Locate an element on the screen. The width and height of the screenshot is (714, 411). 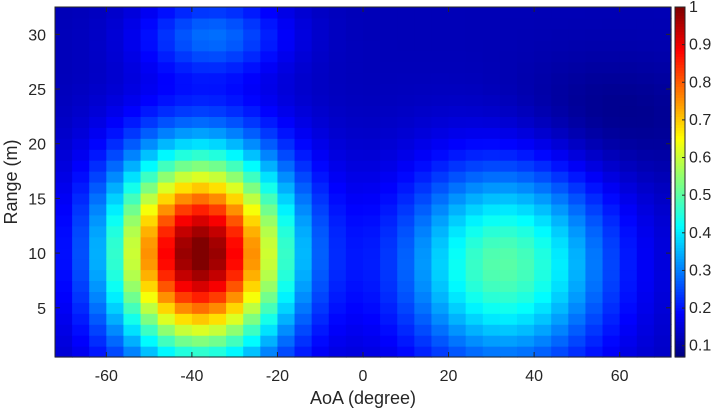
colorbar-axis: 0.1 0.2 0.3 0.4 0.5 0.6 0.7 0.8 0.9 1 is located at coordinates (696, 177).